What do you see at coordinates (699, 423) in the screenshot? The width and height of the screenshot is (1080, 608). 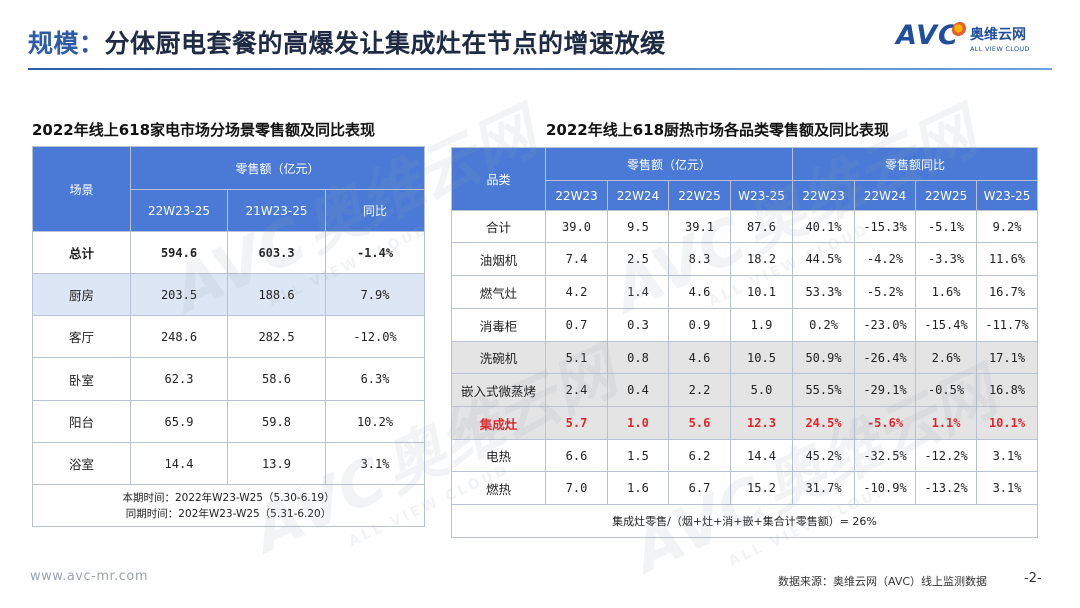 I see `cell-value: 5.6` at bounding box center [699, 423].